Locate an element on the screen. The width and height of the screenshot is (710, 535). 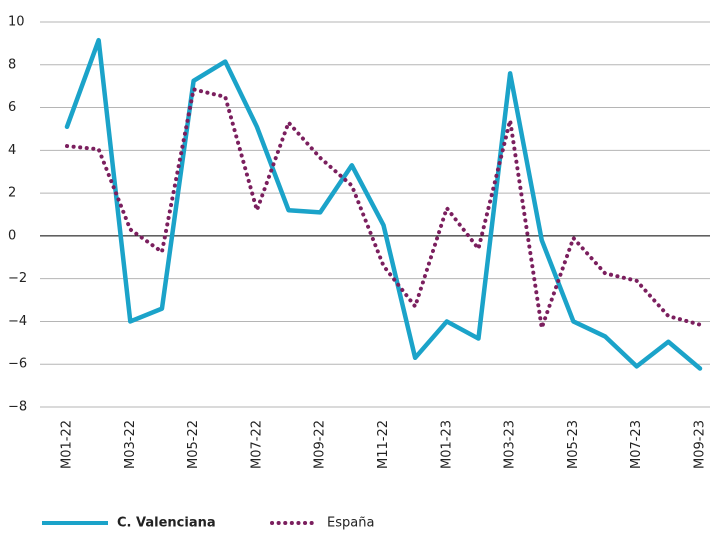
x-tick-label: M01-22 is located at coordinates (67, 444).